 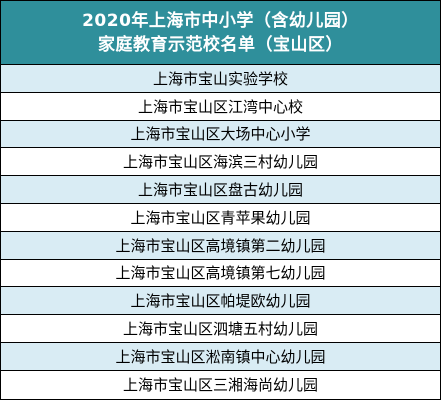 What do you see at coordinates (220, 273) in the screenshot?
I see `school-row: 上海市宝山区高境镇第七幼儿园` at bounding box center [220, 273].